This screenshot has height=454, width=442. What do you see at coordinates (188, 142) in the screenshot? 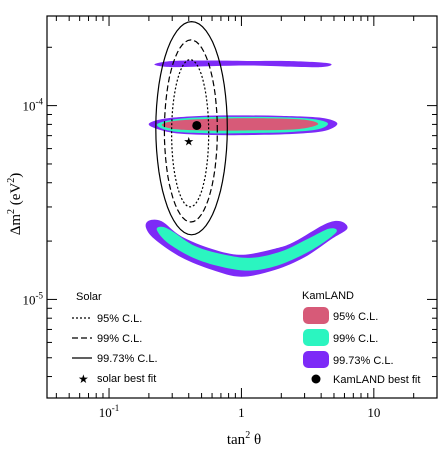
I see `solar-best-fit-point: ★` at bounding box center [188, 142].